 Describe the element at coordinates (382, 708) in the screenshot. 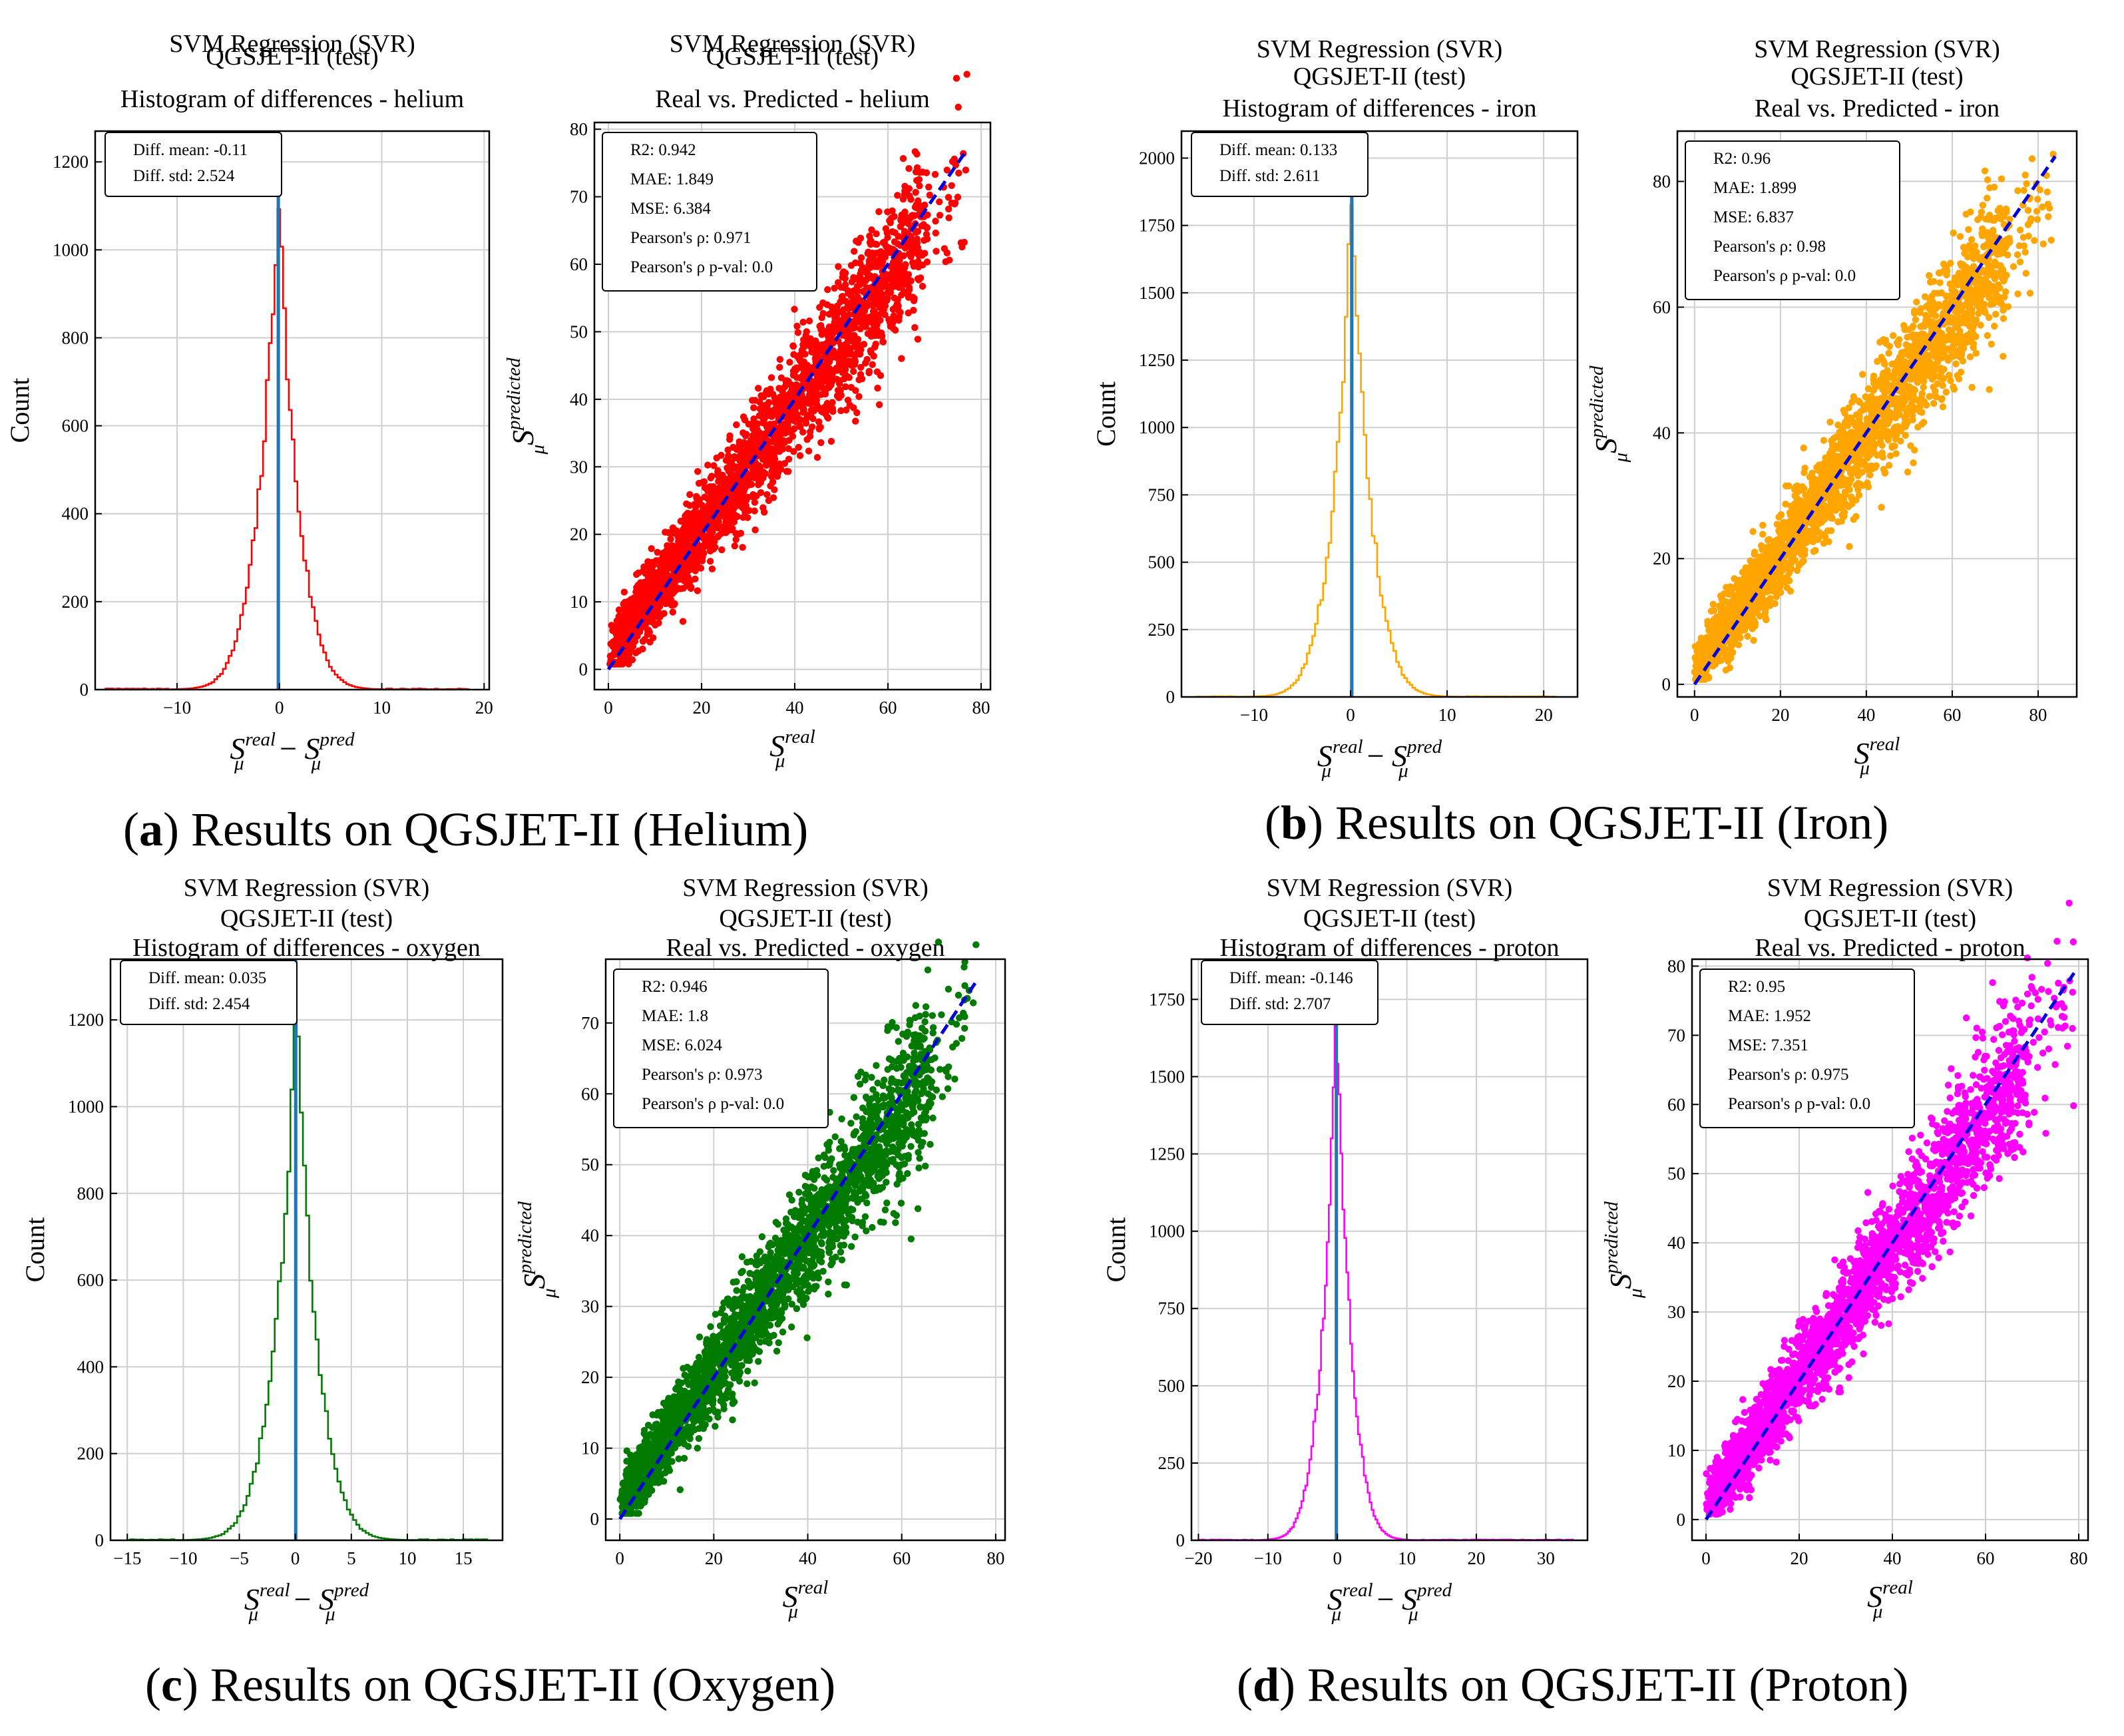

I see `hist-helium-xtick-label: 10` at that location.